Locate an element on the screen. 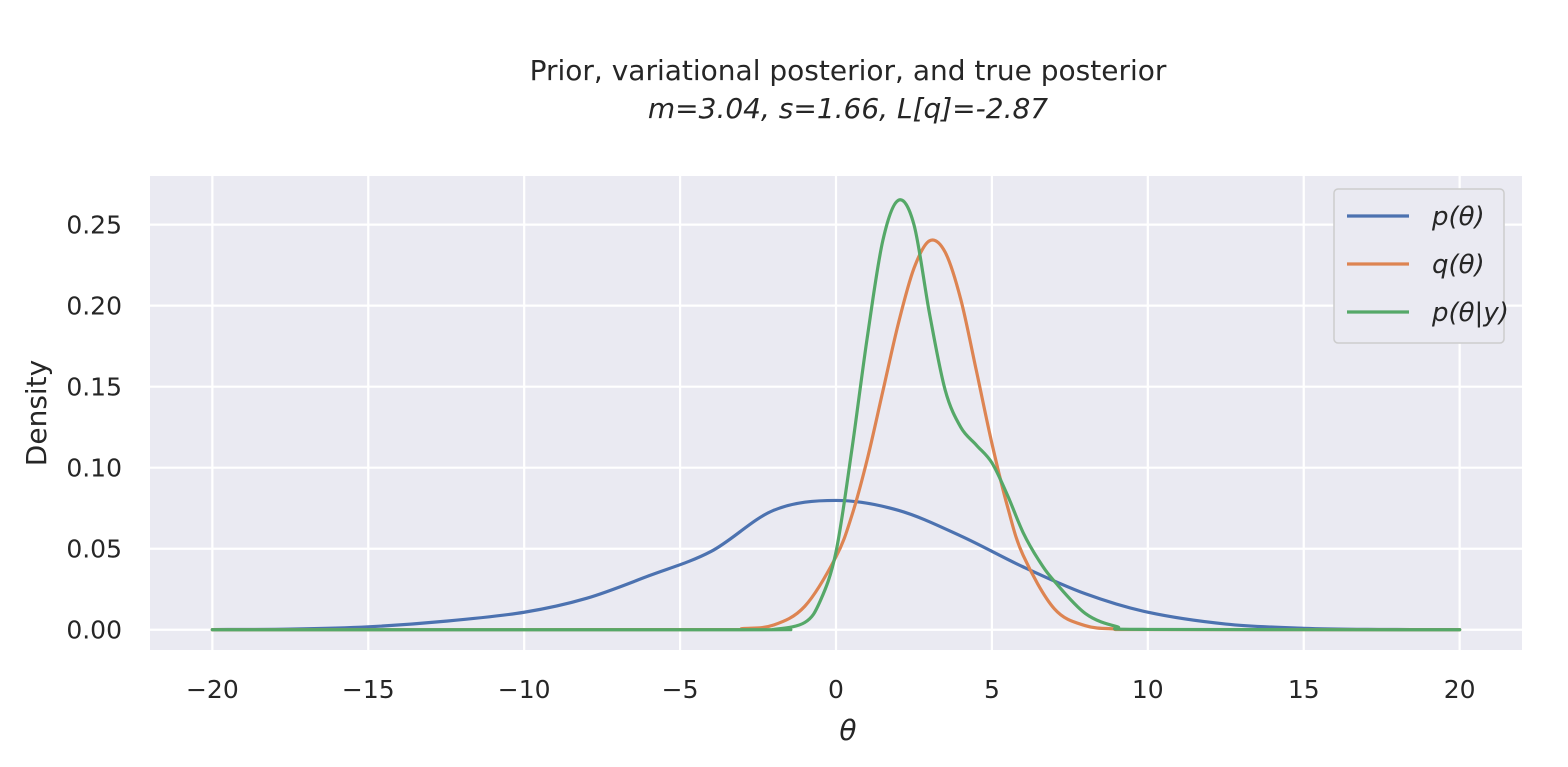  x-tick-labels: −20 −15 −10 −5 0 5 10 15 20 is located at coordinates (831, 689).